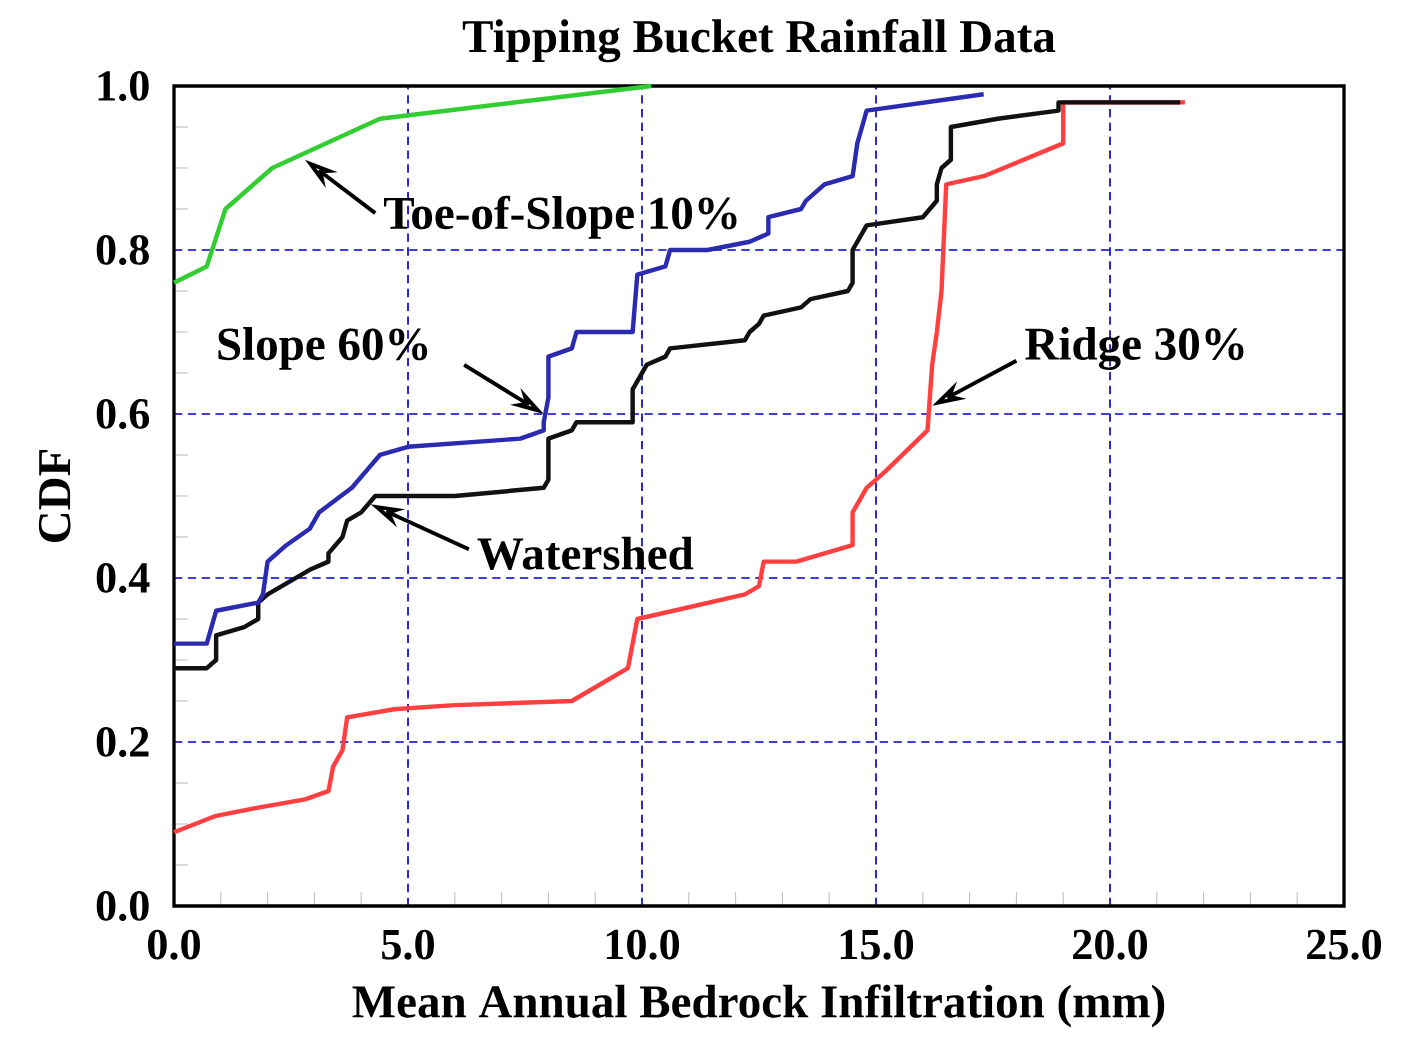 The width and height of the screenshot is (1407, 1050). What do you see at coordinates (122, 906) in the screenshot?
I see `y-tick-label: 0.0` at bounding box center [122, 906].